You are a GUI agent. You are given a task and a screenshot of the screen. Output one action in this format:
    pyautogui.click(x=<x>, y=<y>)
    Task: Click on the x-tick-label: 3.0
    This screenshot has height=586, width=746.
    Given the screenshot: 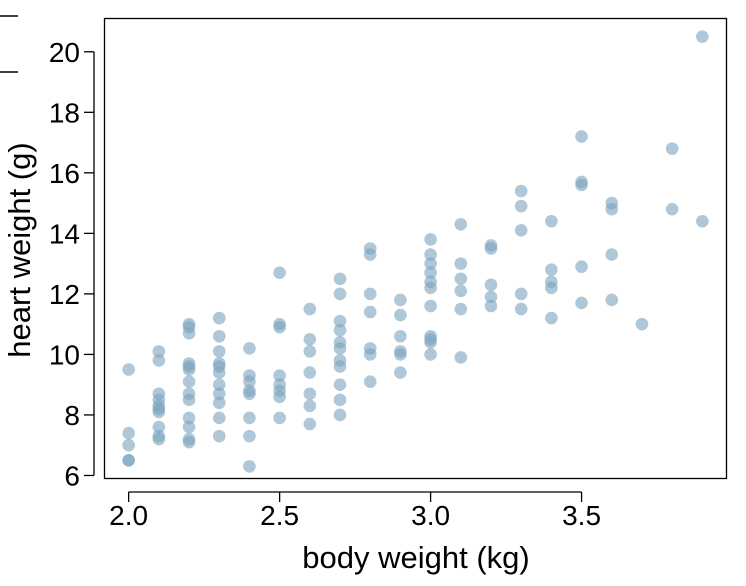 What is the action you would take?
    pyautogui.click(x=430, y=515)
    